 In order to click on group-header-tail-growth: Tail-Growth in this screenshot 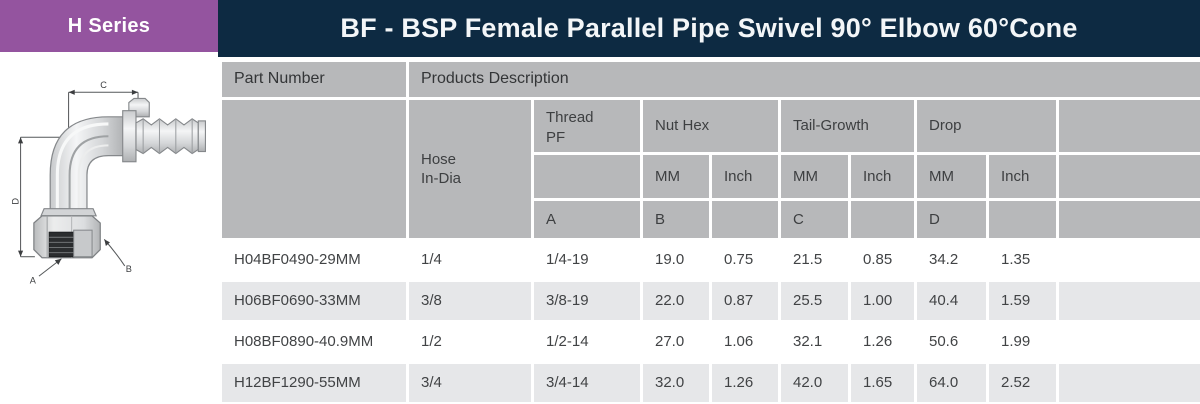, I will do `click(847, 126)`.